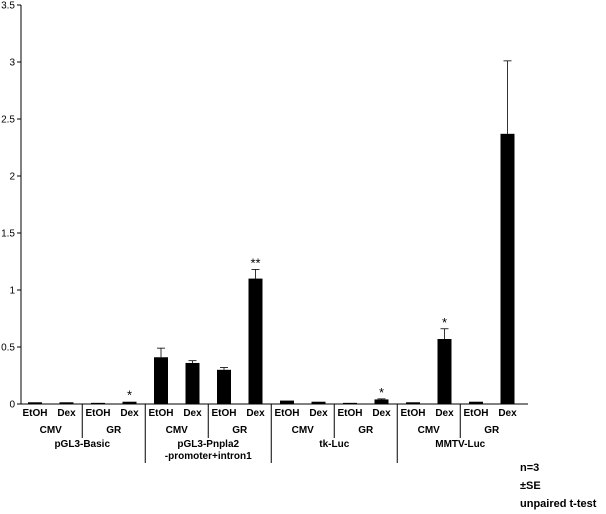  I want to click on y-tick-label: 0.5, so click(8, 348).